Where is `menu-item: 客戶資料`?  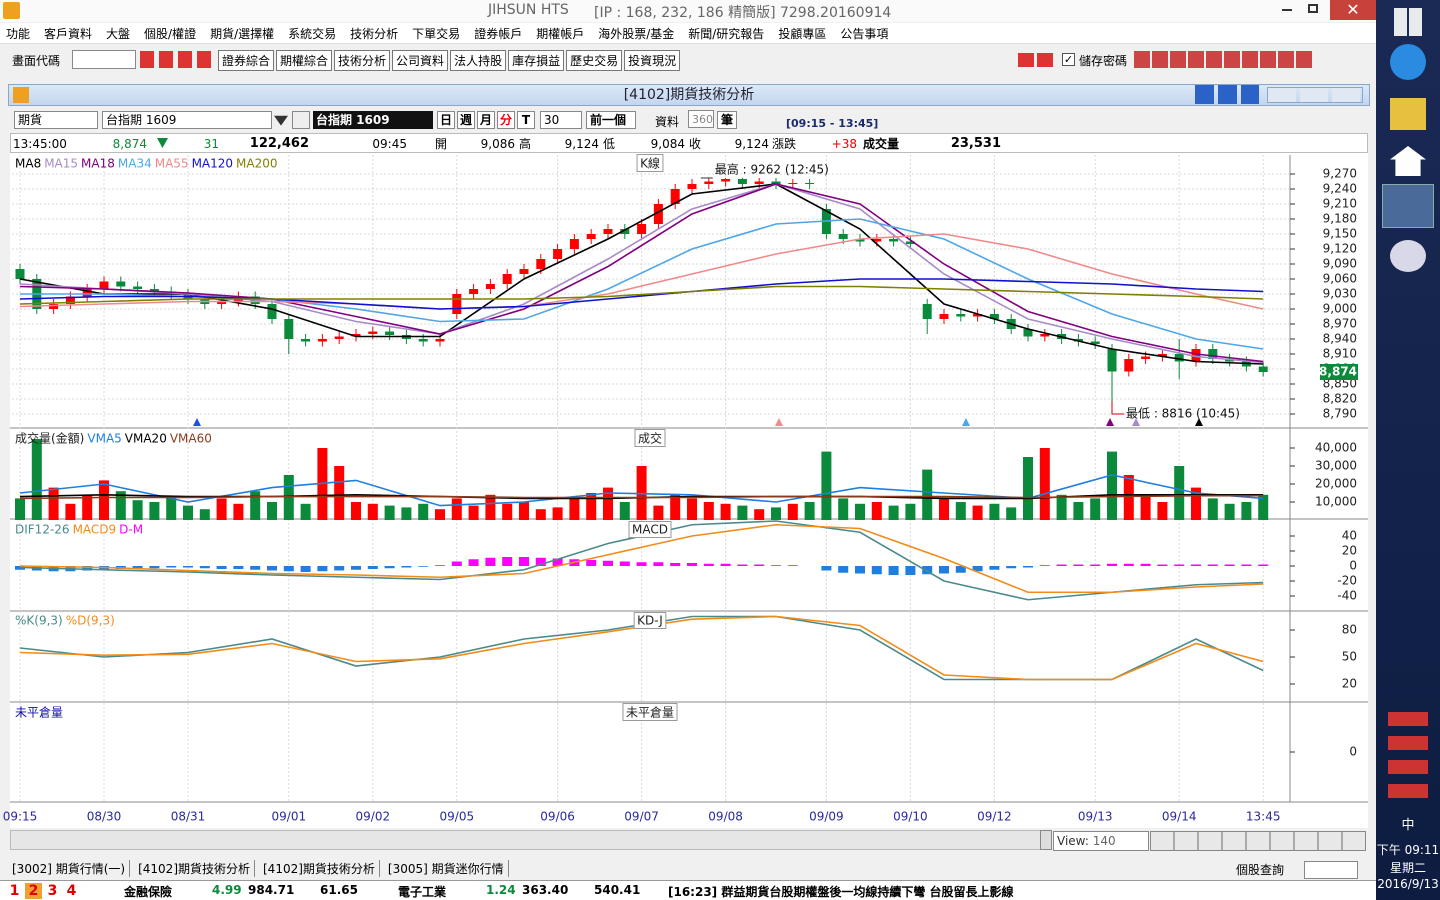
menu-item: 客戶資料 is located at coordinates (68, 33).